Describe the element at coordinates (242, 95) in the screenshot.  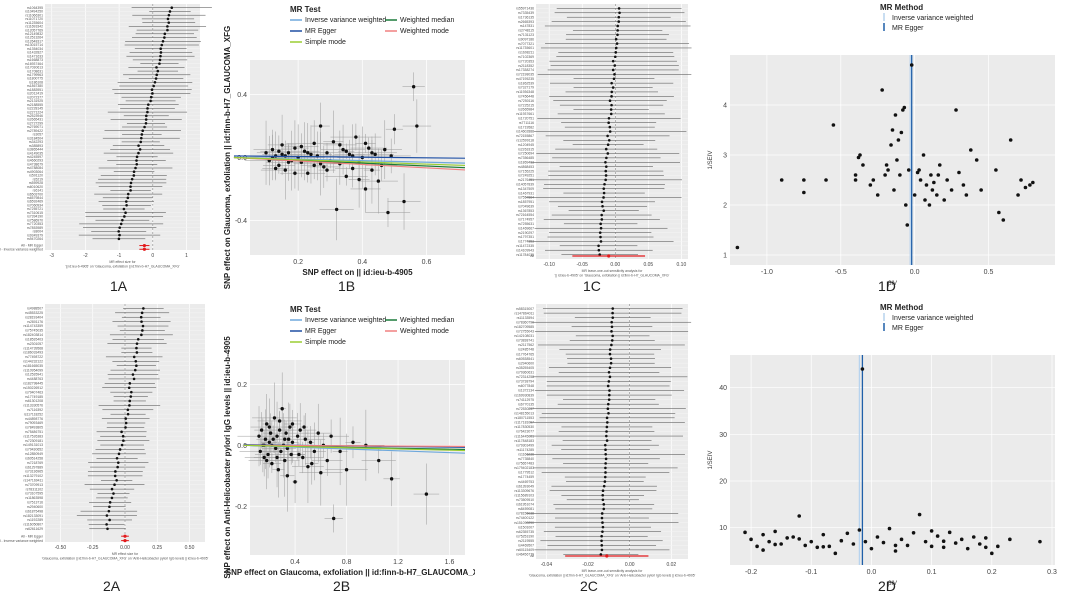
I see `y-tick-label: 0.4` at that location.